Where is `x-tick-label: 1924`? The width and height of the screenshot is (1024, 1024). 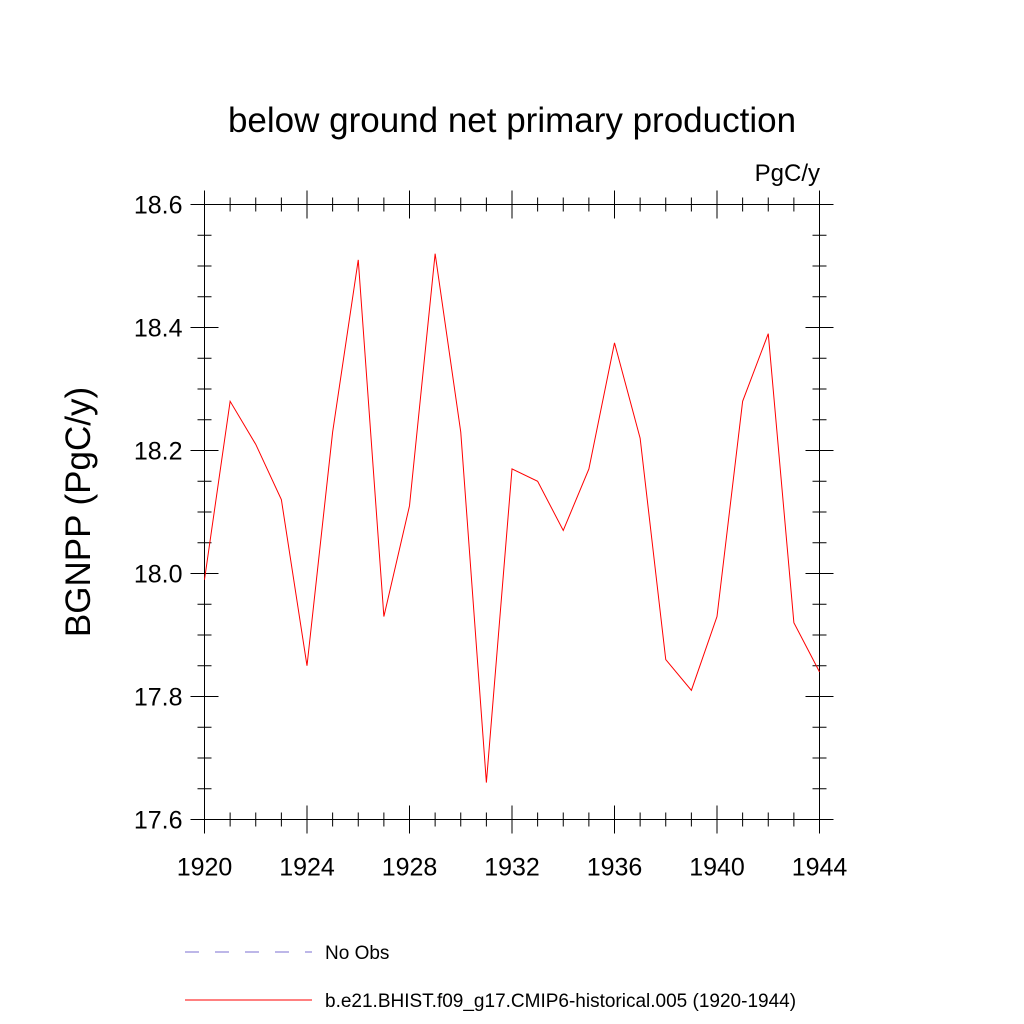
x-tick-label: 1924 is located at coordinates (307, 868).